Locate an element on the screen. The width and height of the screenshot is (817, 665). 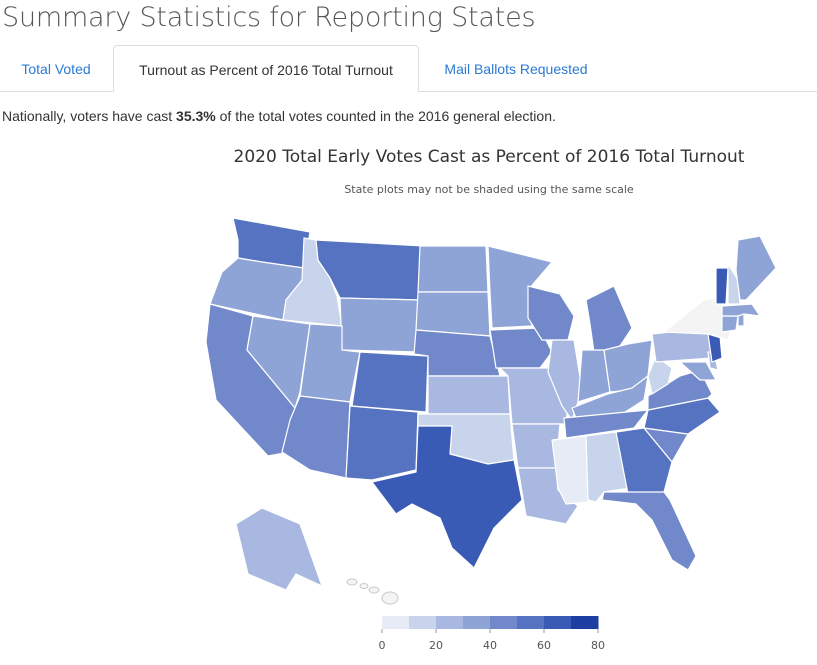
summary-value: 35.3% is located at coordinates (196, 116).